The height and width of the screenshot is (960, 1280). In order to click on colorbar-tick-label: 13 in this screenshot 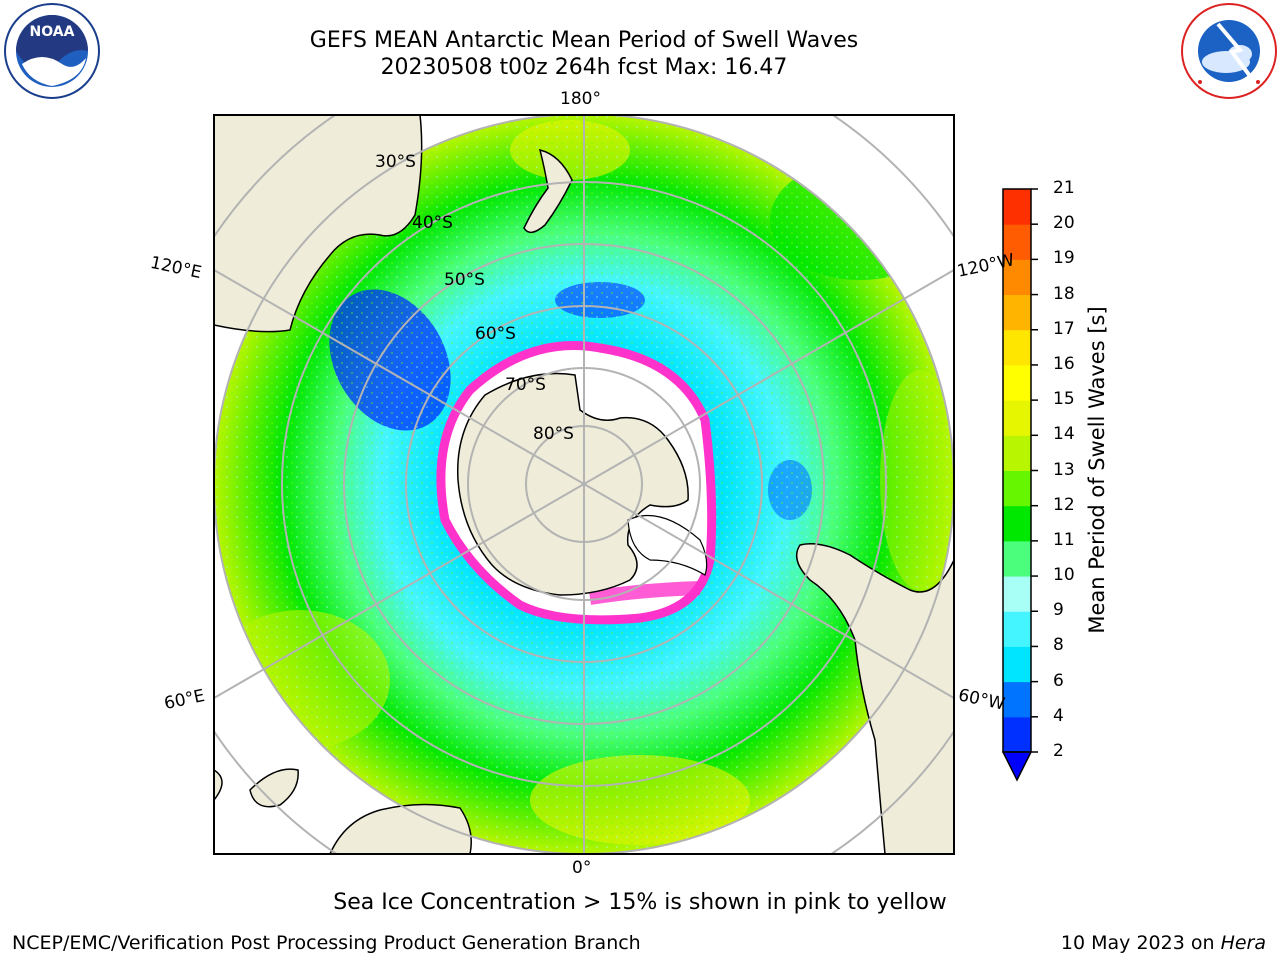, I will do `click(1064, 469)`.